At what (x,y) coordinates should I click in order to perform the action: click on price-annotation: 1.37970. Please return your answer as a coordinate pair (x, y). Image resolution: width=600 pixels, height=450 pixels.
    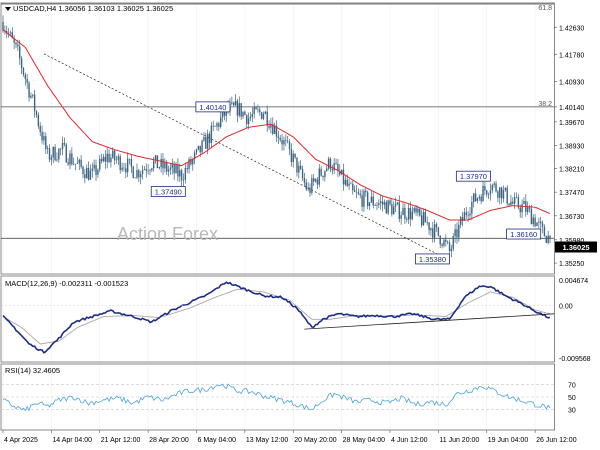
    Looking at the image, I should click on (473, 176).